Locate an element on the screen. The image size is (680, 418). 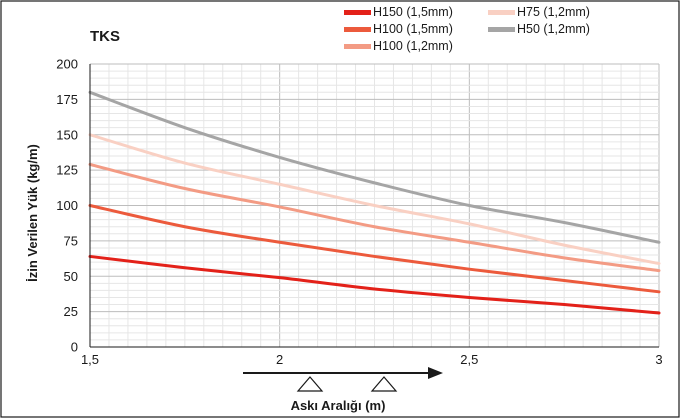
x-axis-label-group: Askı Aralığı (m) is located at coordinates (343, 390).